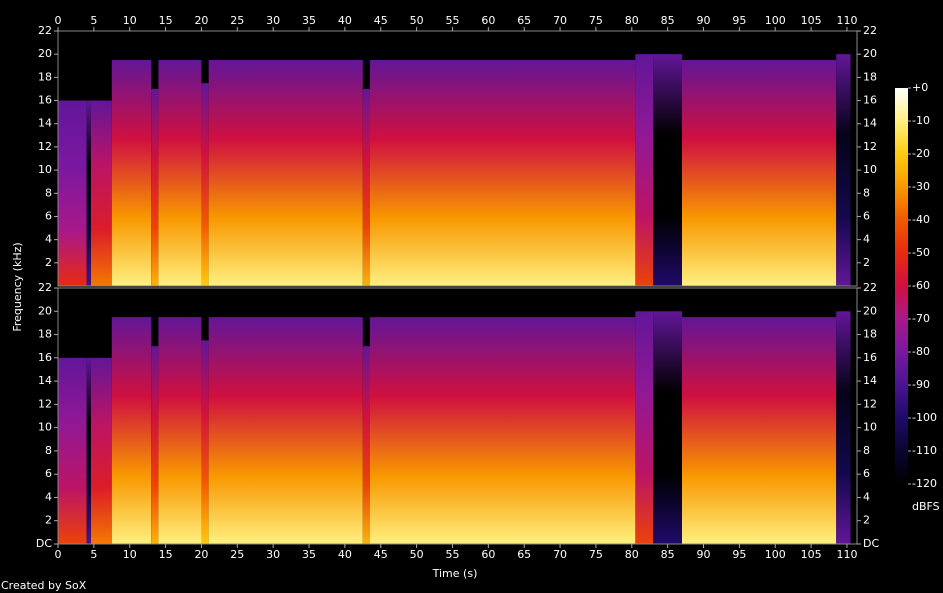  What do you see at coordinates (921, 318) in the screenshot?
I see `colorbar-tick-label: -70` at bounding box center [921, 318].